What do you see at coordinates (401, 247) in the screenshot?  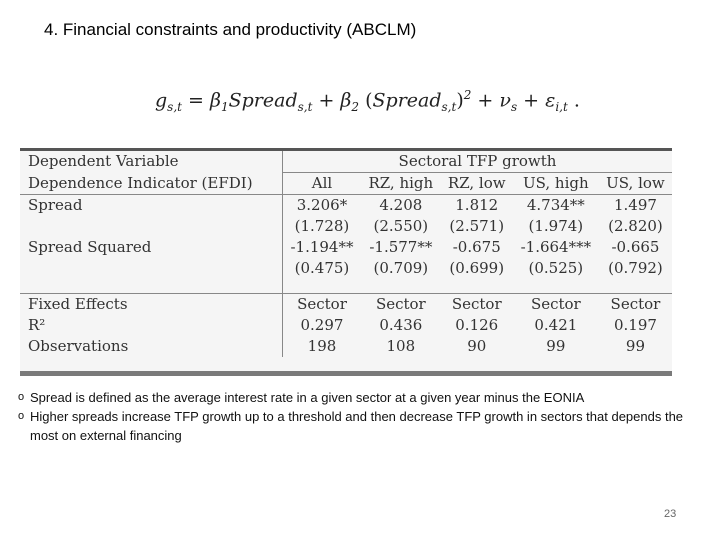 I see `table-cell: -1.577**` at bounding box center [401, 247].